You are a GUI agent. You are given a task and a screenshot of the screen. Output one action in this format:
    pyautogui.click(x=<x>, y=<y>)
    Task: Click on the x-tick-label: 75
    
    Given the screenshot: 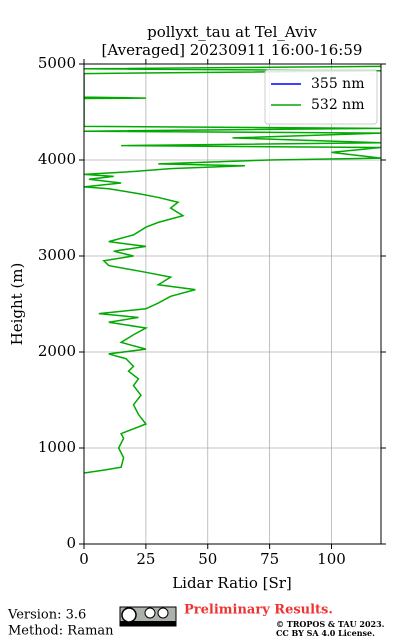 What is the action you would take?
    pyautogui.click(x=269, y=559)
    